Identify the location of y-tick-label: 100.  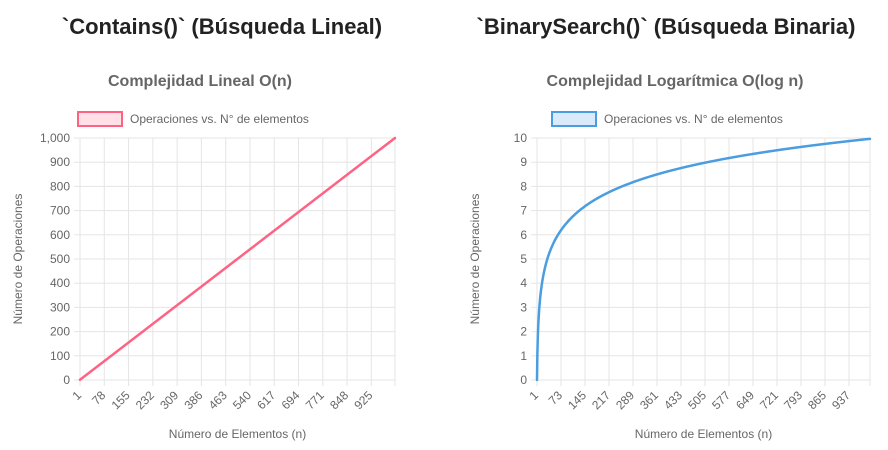
(60, 356).